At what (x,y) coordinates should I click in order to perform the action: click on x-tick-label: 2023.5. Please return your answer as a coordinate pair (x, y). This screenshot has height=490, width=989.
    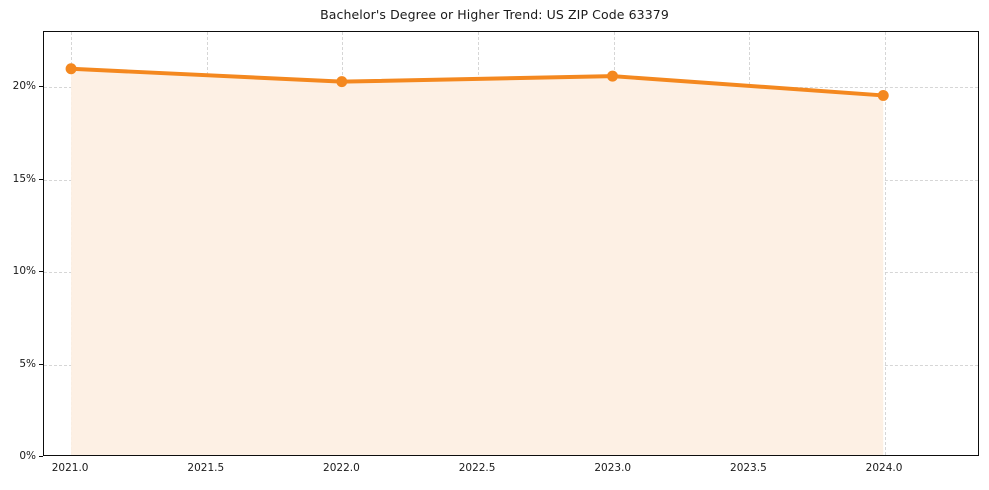
    Looking at the image, I should click on (748, 468).